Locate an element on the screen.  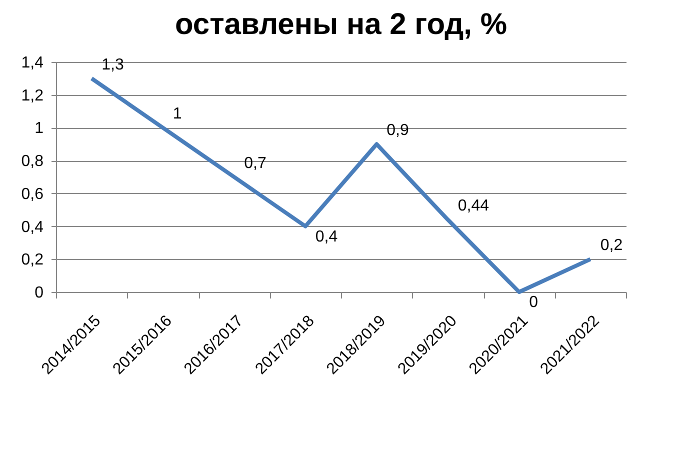
data-label: 0,44 is located at coordinates (474, 206).